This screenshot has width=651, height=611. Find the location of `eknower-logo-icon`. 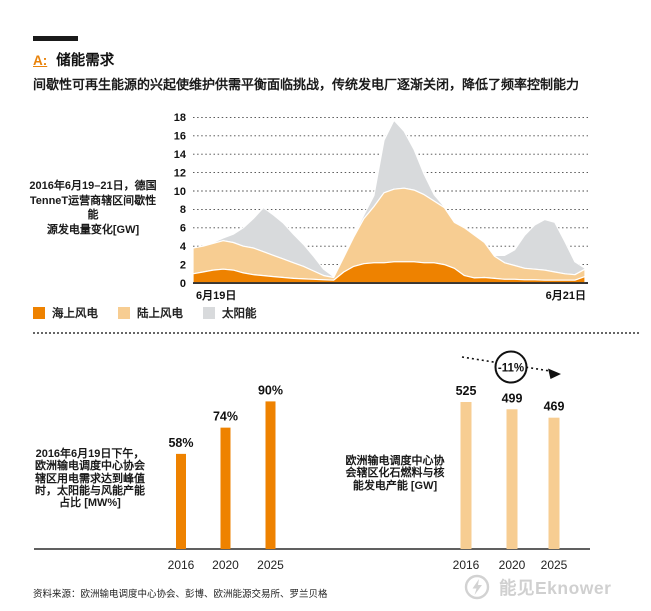

eknower-logo-icon is located at coordinates (477, 587).